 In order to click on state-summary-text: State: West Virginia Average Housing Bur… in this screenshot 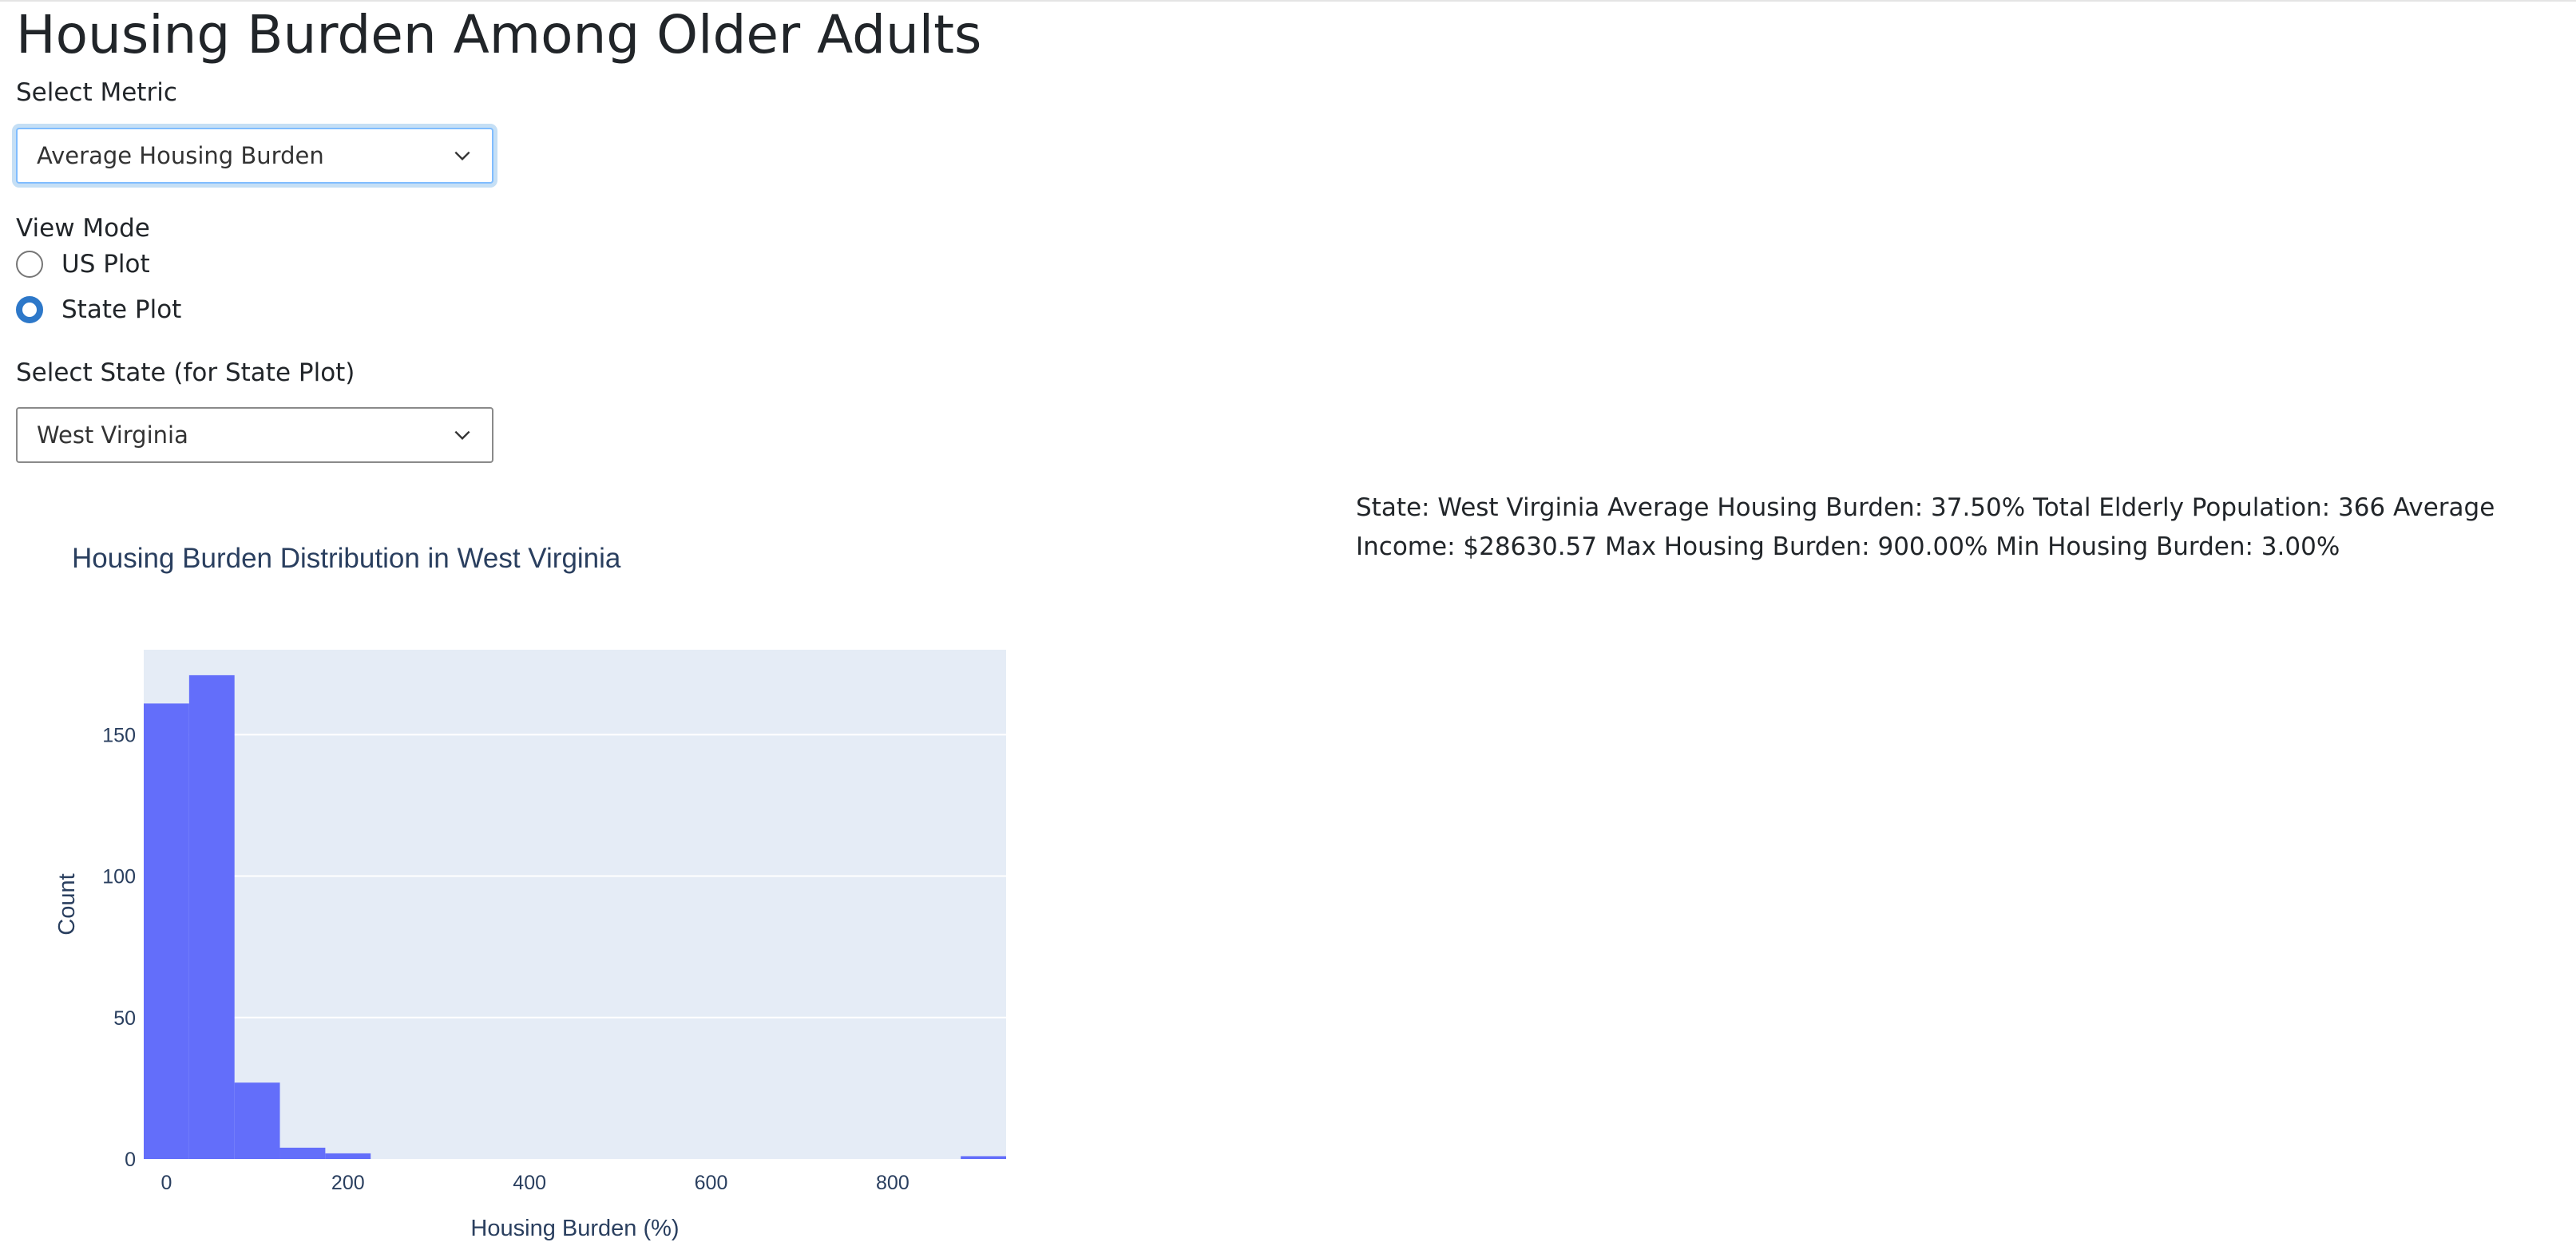, I will do `click(1925, 527)`.